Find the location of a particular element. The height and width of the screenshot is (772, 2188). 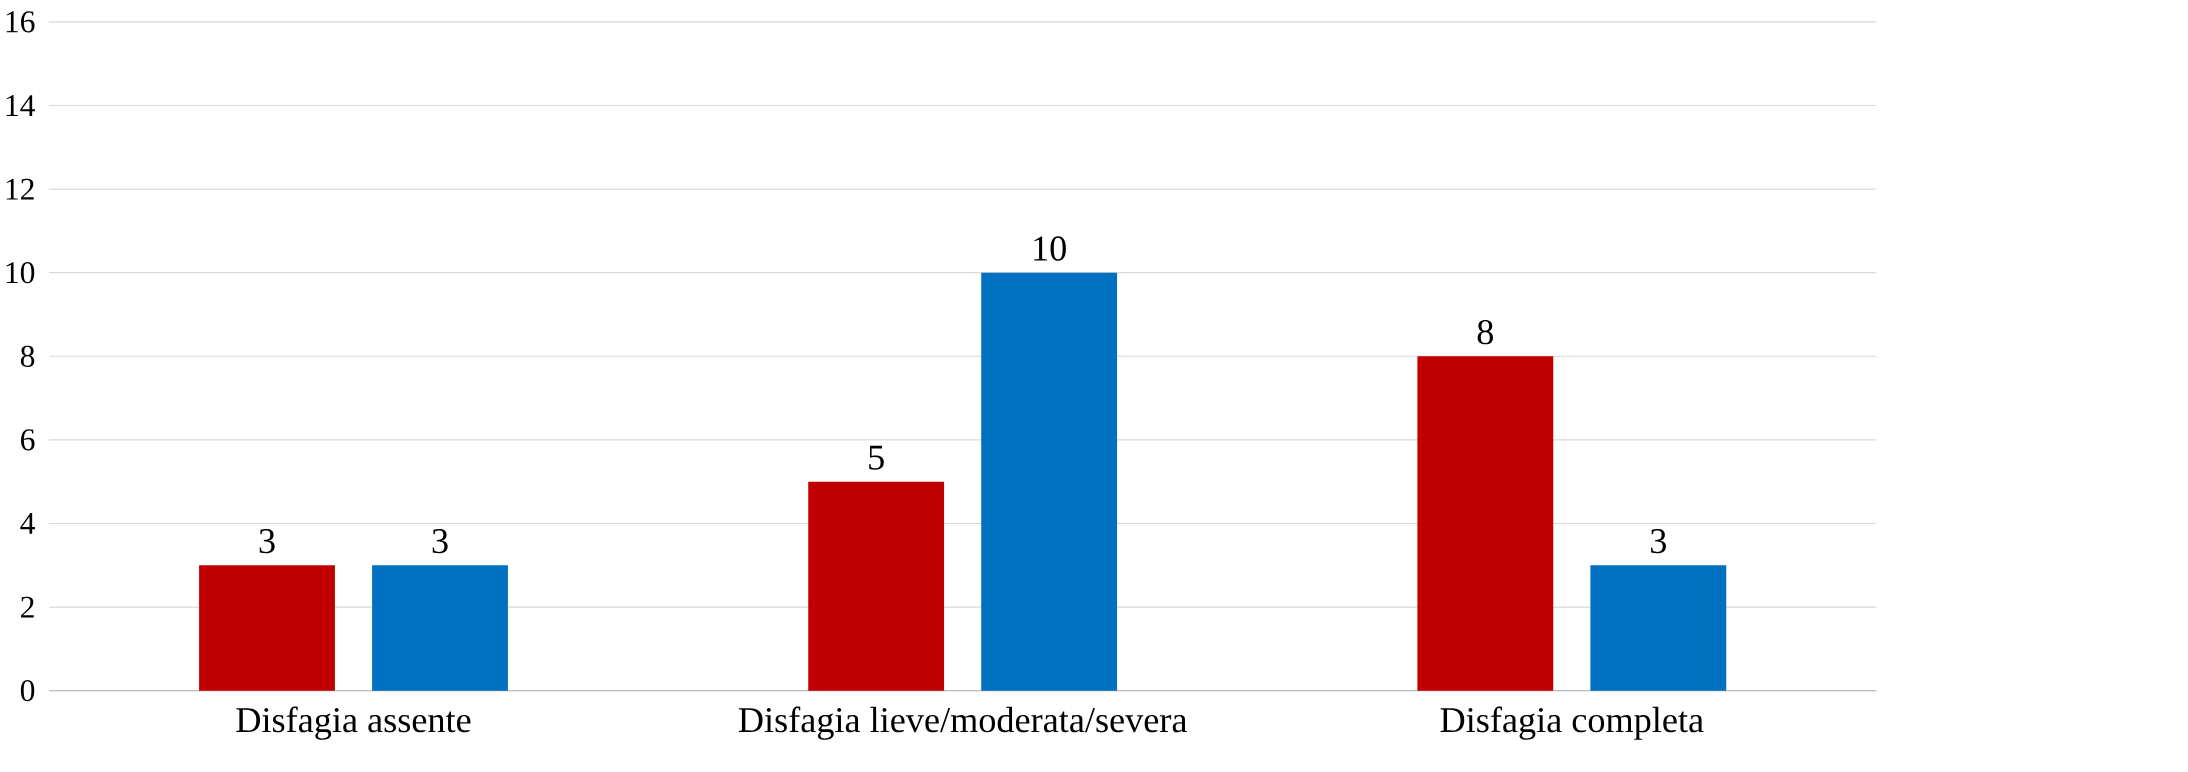

x-tick-label: Disfagia assente is located at coordinates (353, 723).